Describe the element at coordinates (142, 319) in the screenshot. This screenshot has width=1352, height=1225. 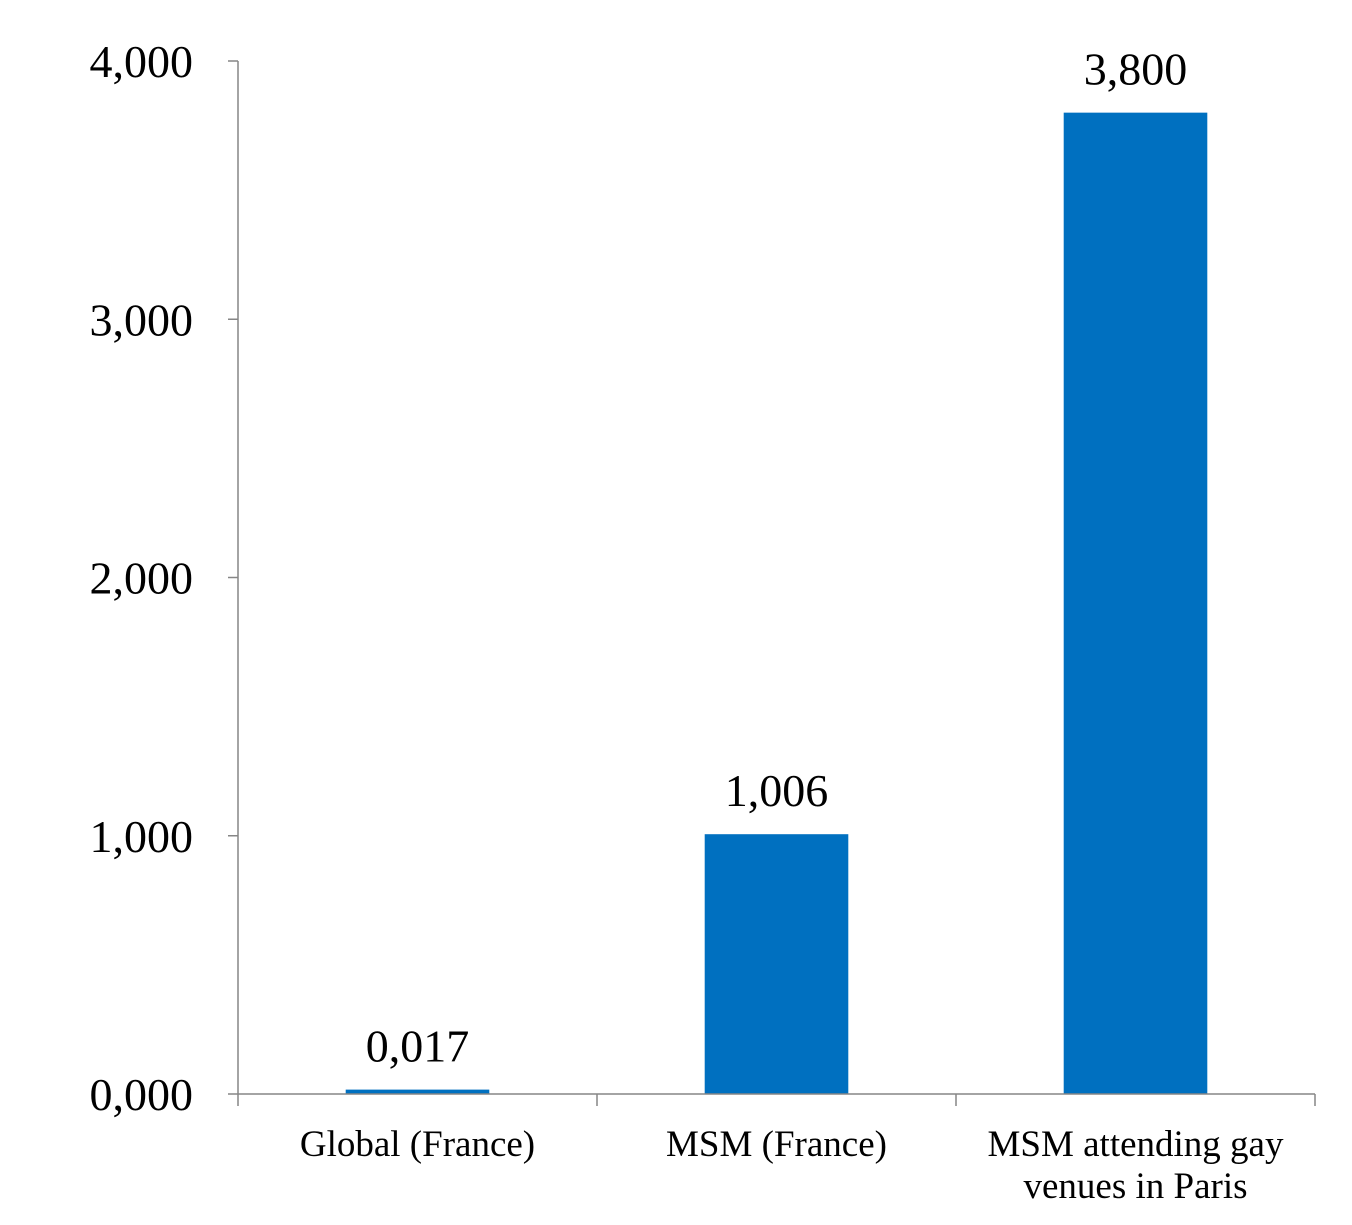
I see `y-tick-label: 3,000` at that location.